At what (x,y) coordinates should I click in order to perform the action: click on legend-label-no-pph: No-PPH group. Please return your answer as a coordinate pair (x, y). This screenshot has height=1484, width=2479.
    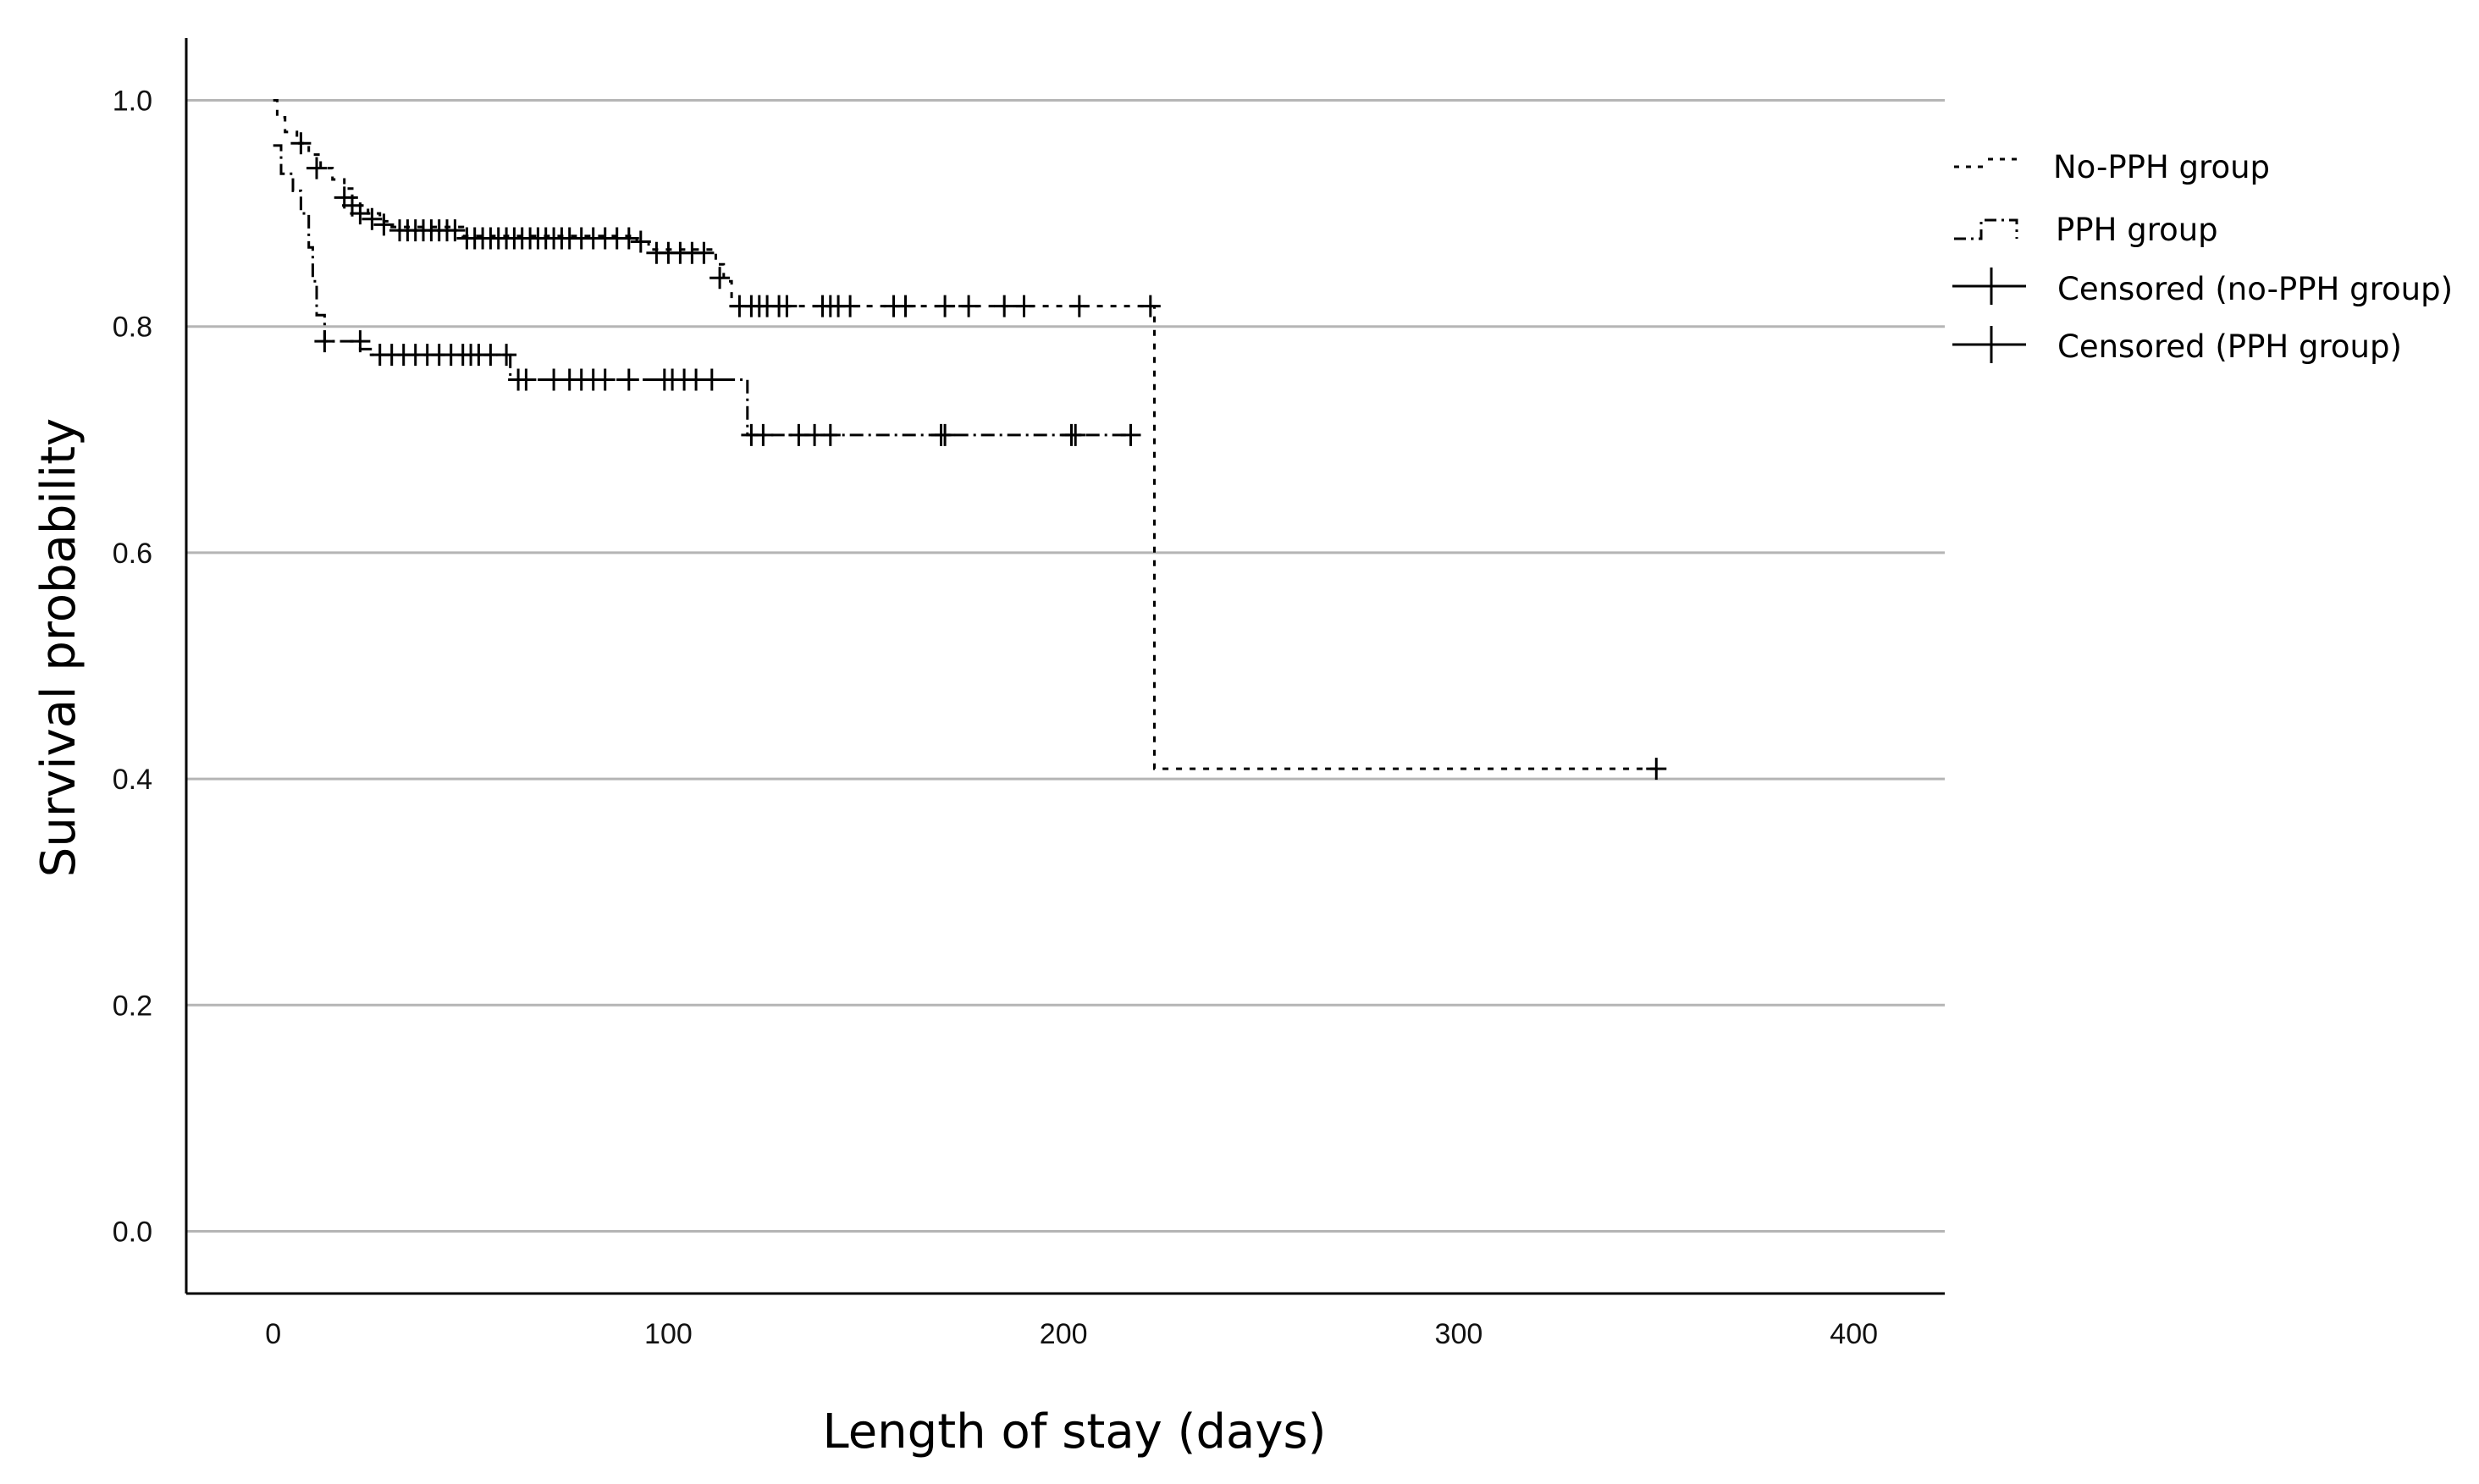
    Looking at the image, I should click on (2161, 167).